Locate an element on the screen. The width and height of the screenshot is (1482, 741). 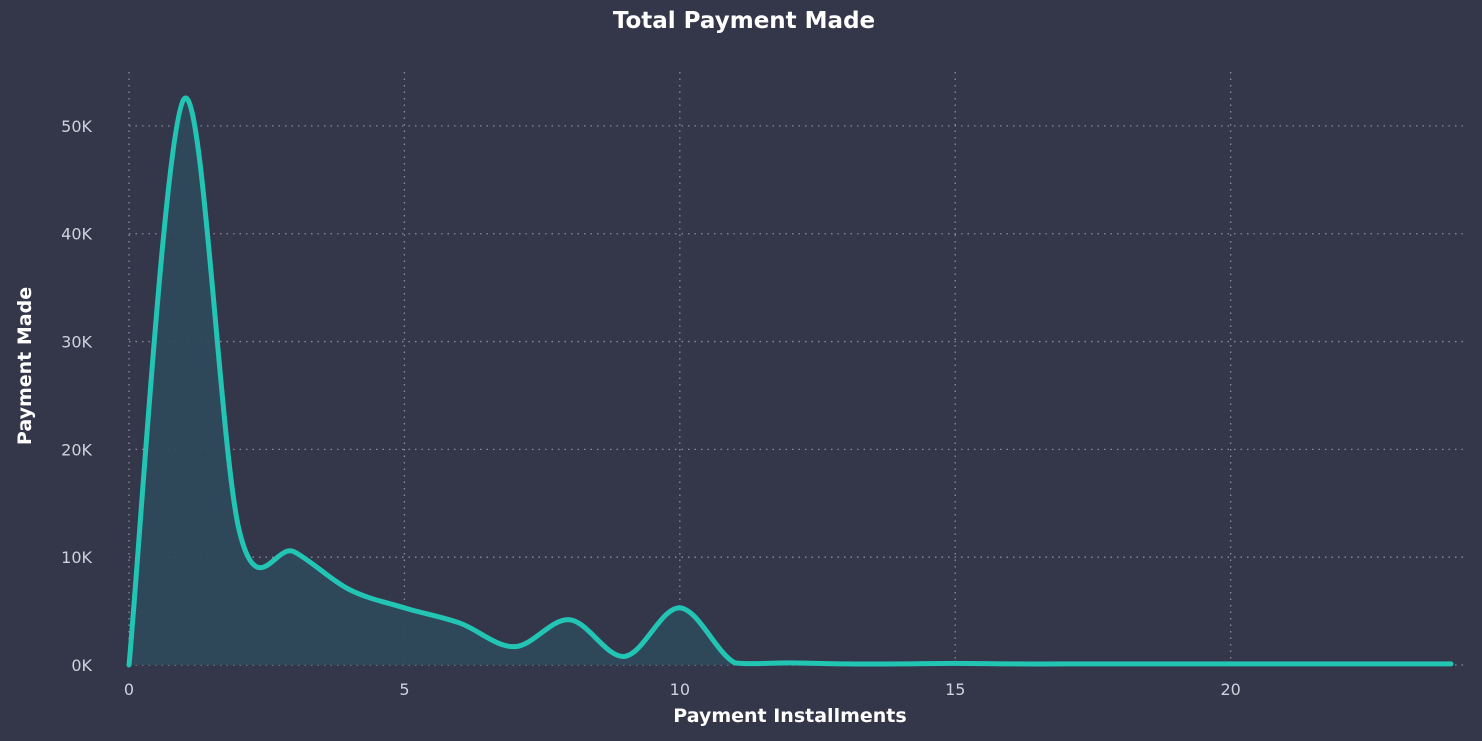
y-tick-label: 10K is located at coordinates (76, 557).